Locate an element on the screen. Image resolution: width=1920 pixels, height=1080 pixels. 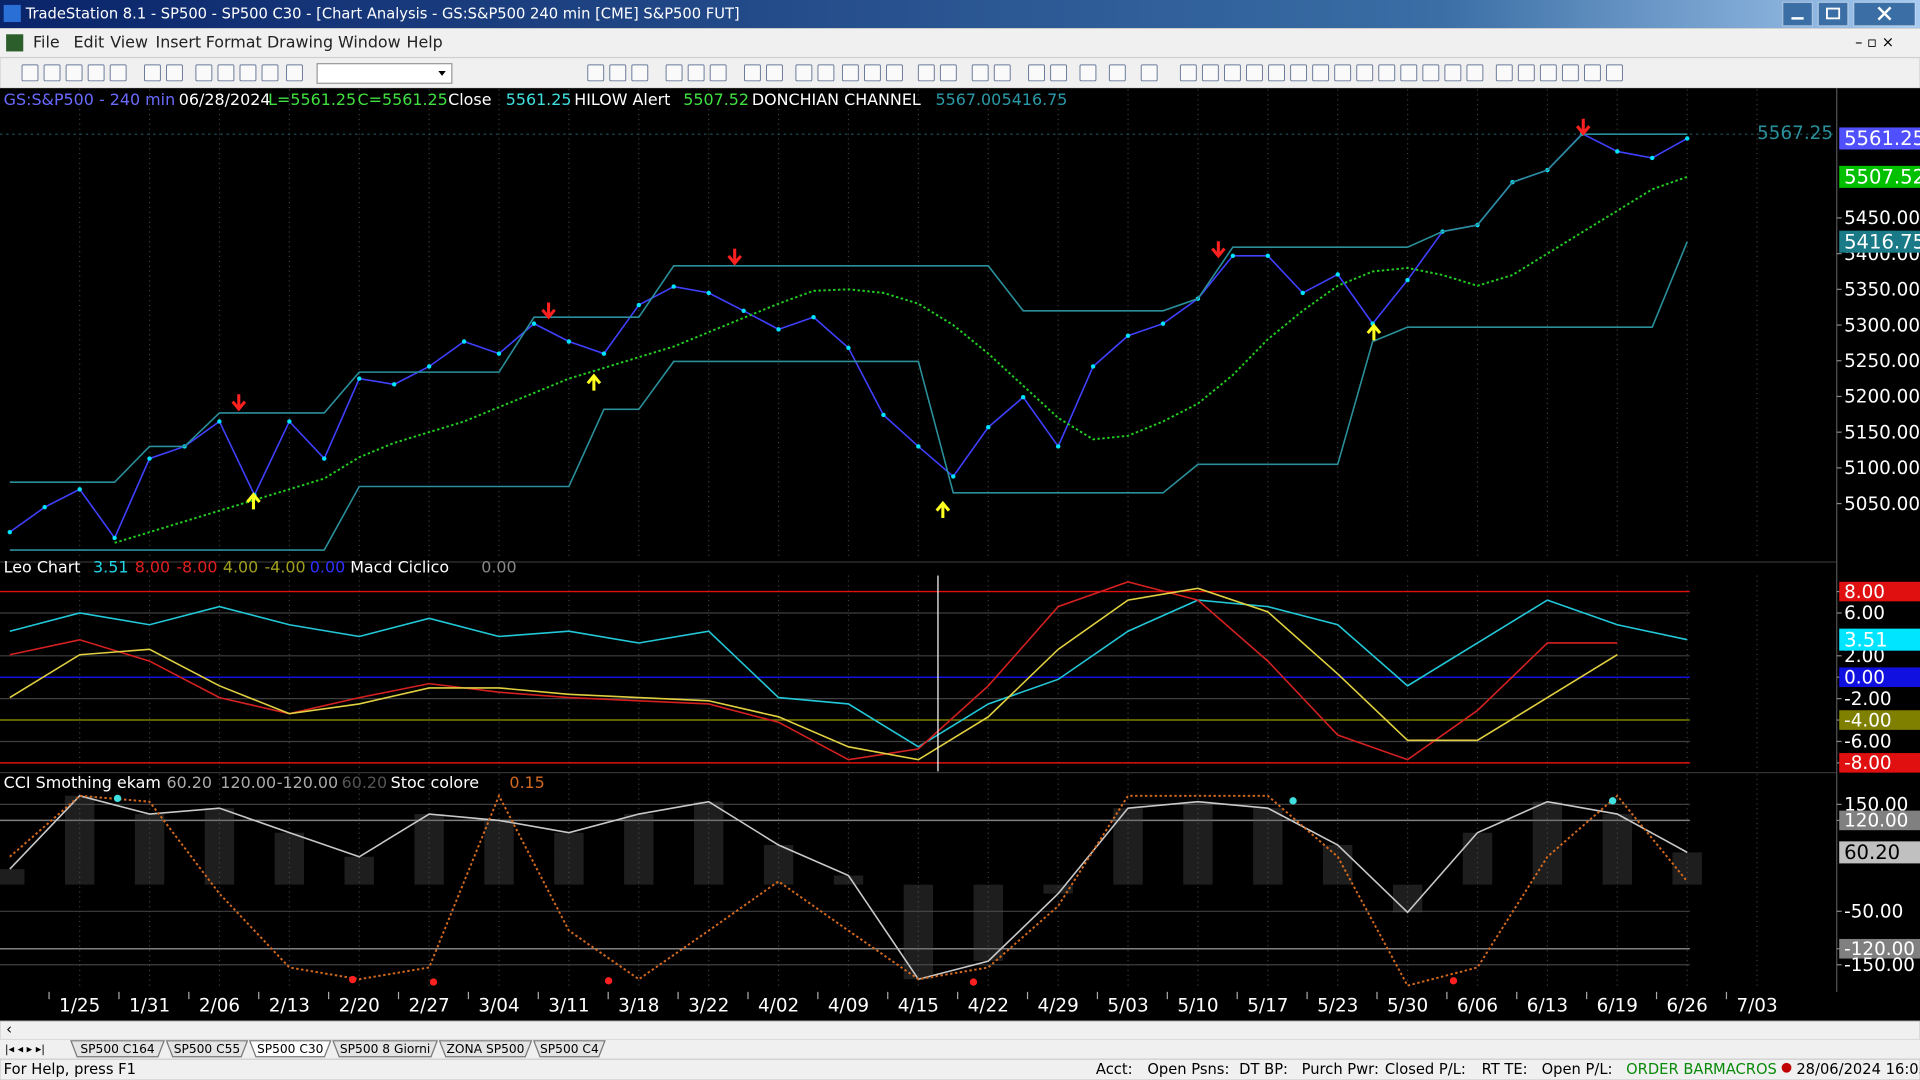
menu-item: Window is located at coordinates (369, 41).